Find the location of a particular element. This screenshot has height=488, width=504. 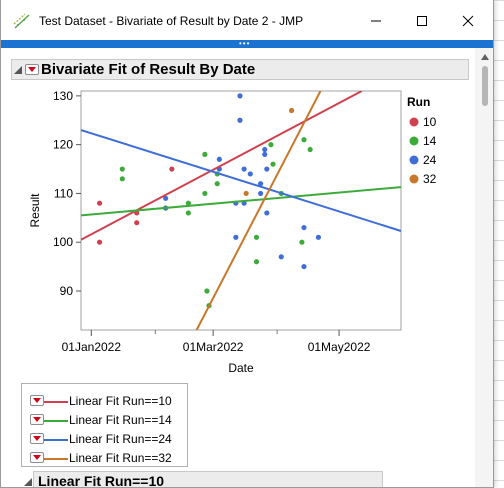

minimize-icon is located at coordinates (376, 21).